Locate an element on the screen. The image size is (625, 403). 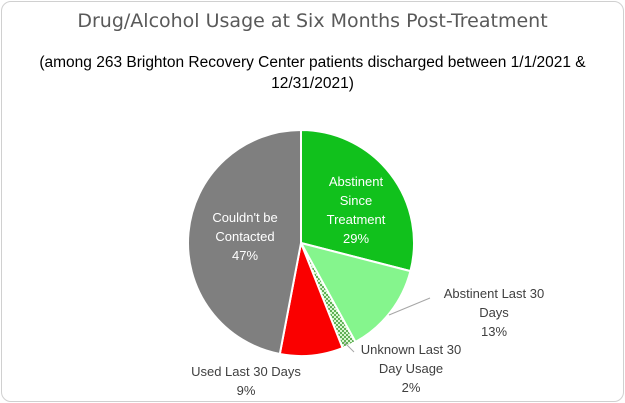
slice-label: Abstinent Last 30 Days 13% is located at coordinates (494, 312).